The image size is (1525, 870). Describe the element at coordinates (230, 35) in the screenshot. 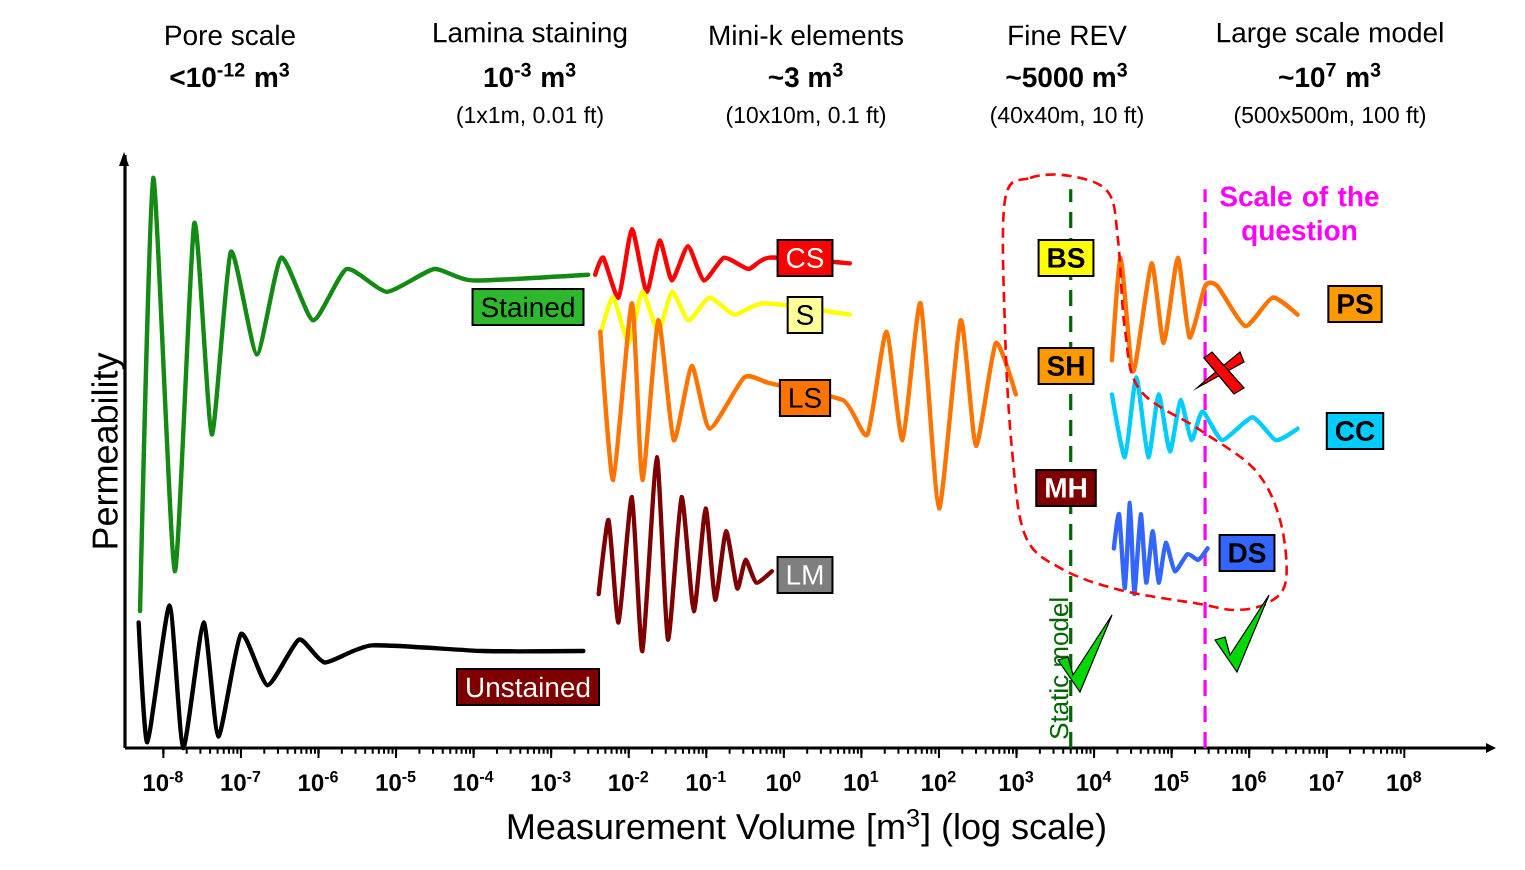

I see `text: Pore scale` at that location.